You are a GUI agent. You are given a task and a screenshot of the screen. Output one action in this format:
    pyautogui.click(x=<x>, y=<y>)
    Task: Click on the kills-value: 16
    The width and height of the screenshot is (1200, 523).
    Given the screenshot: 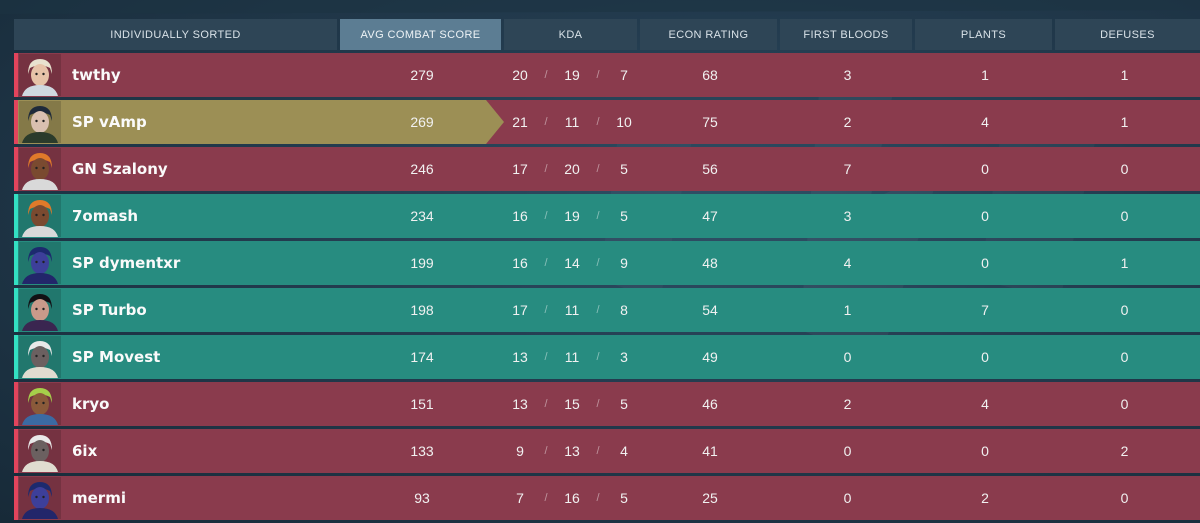 What is the action you would take?
    pyautogui.click(x=520, y=263)
    